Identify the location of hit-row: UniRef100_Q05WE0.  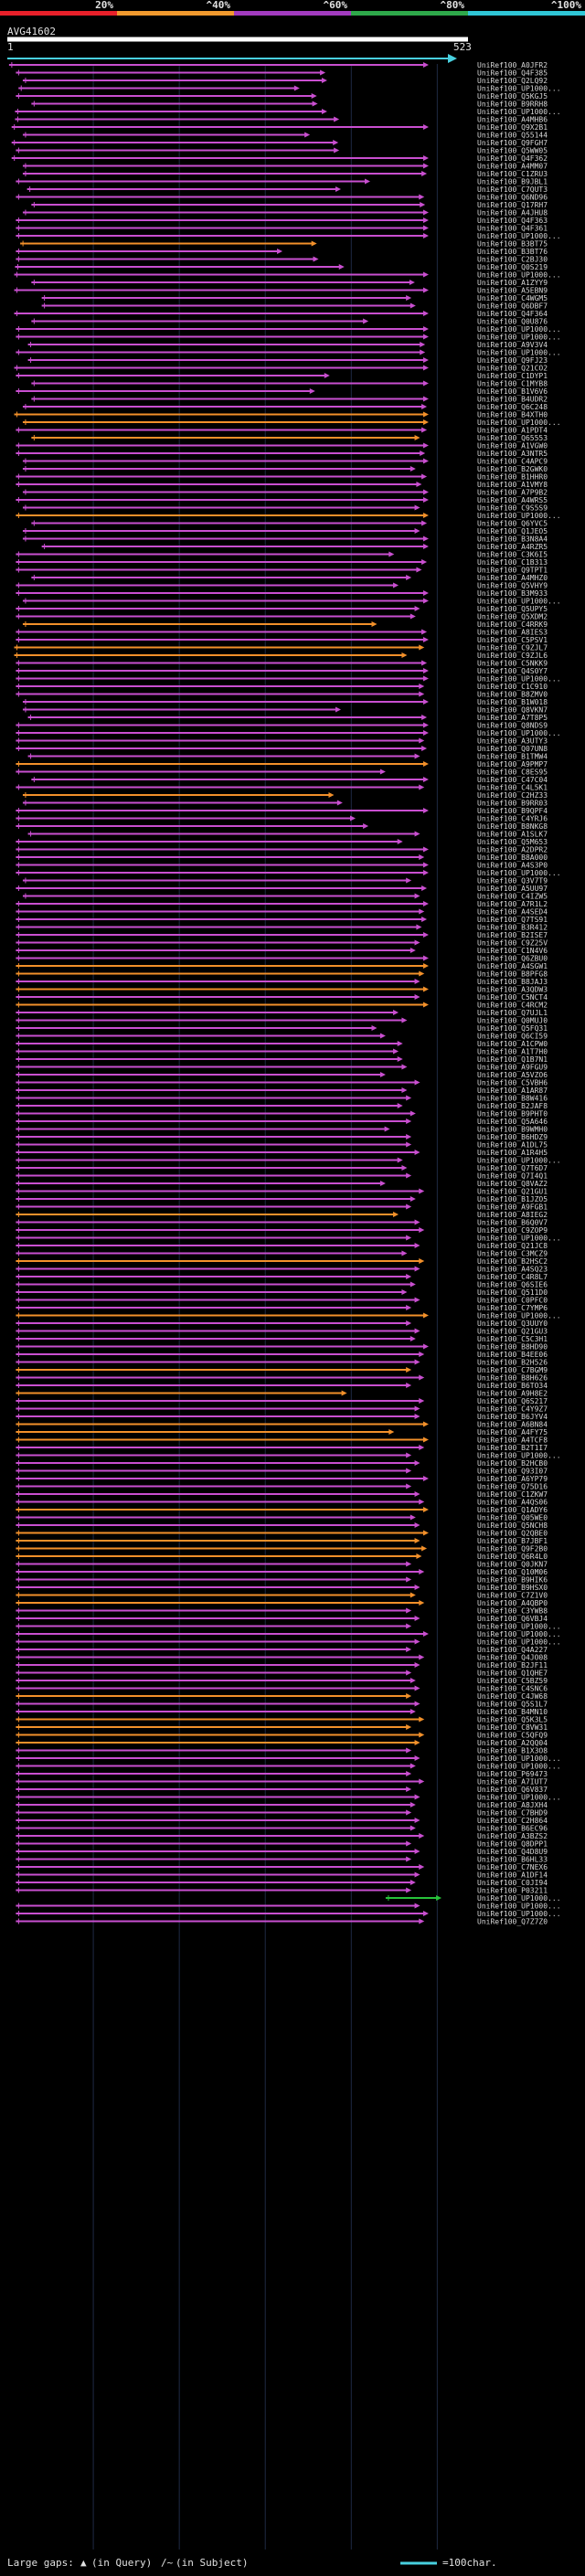
(282, 1518).